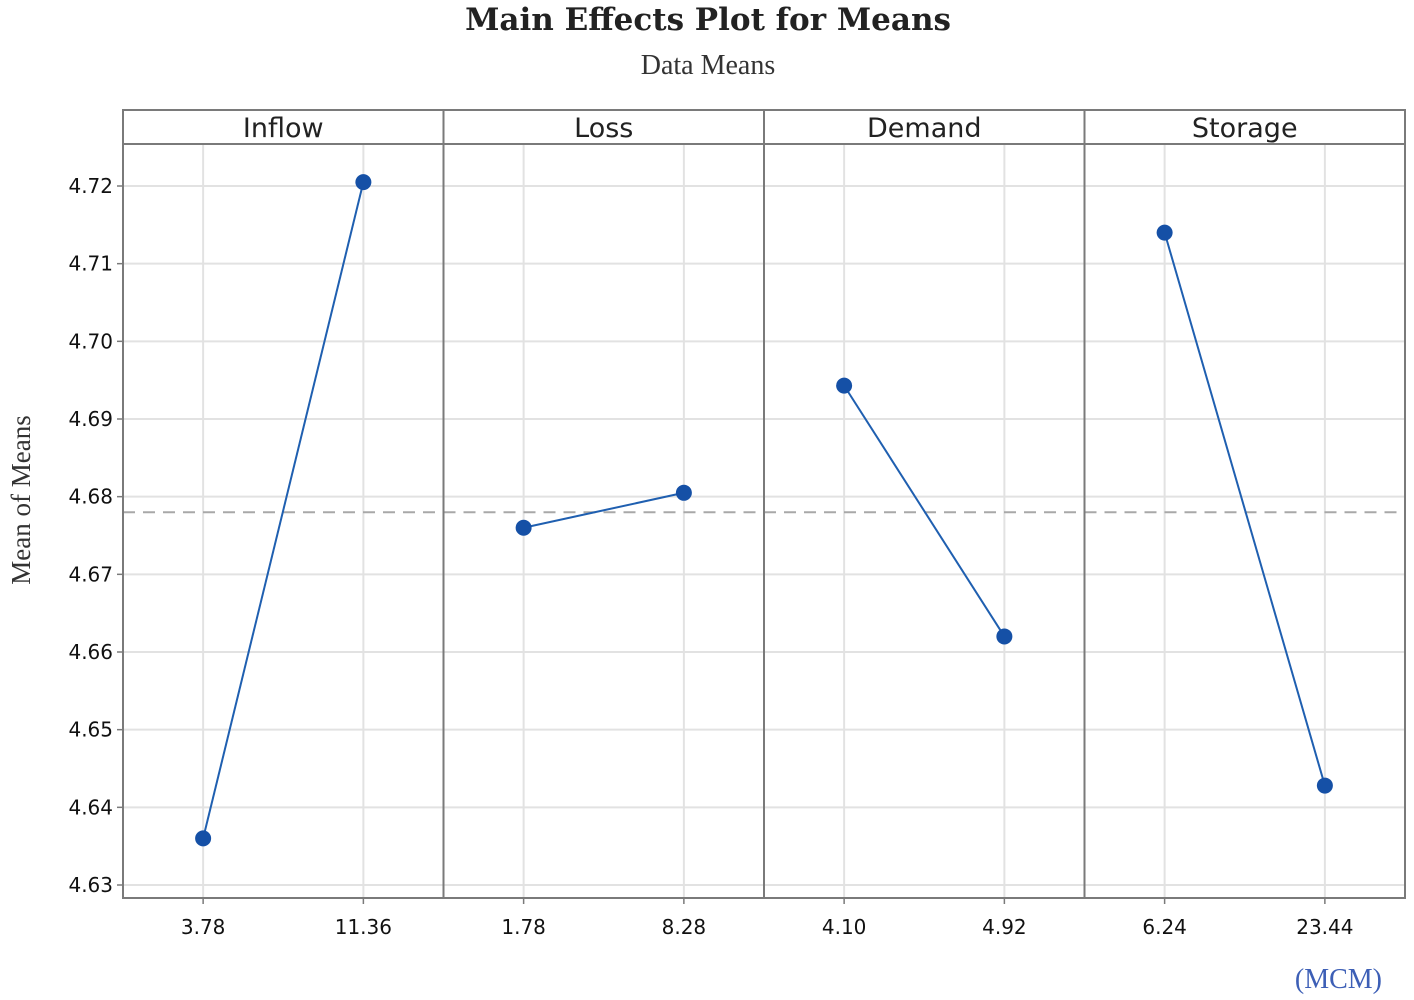  Describe the element at coordinates (90, 807) in the screenshot. I see `y-tick-label: 4.64` at that location.